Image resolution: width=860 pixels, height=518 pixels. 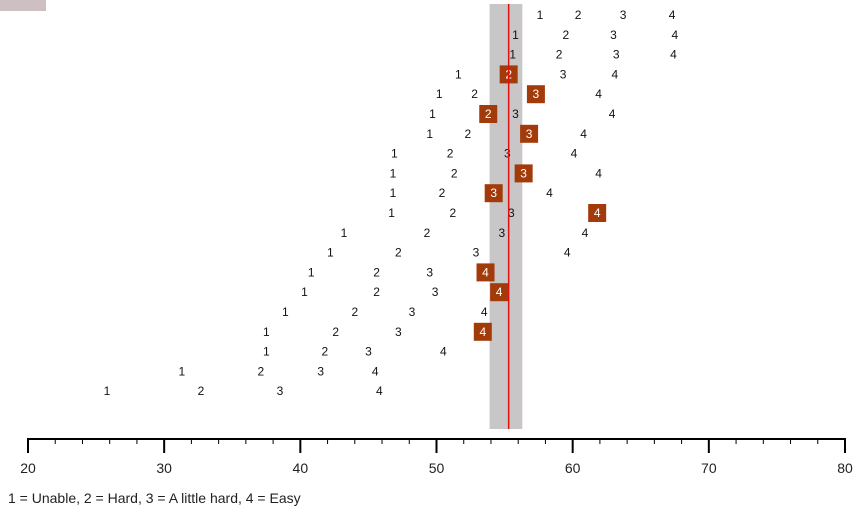 What do you see at coordinates (285, 312) in the screenshot?
I see `mark-row-16-1: 1` at bounding box center [285, 312].